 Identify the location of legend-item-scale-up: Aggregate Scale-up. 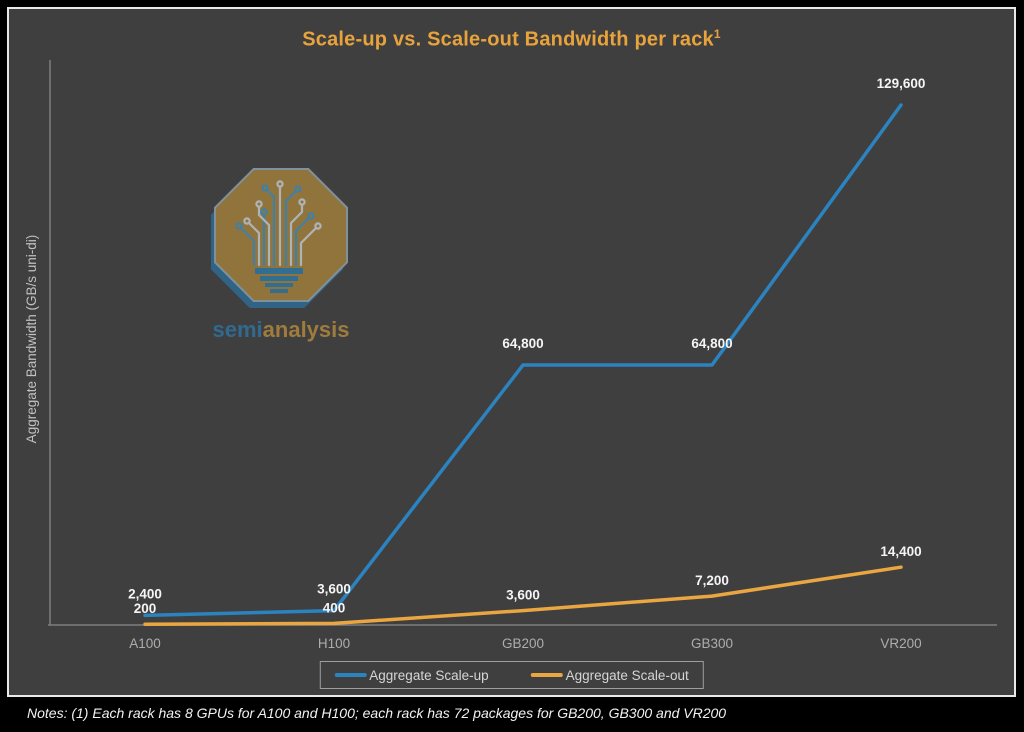
(411, 675).